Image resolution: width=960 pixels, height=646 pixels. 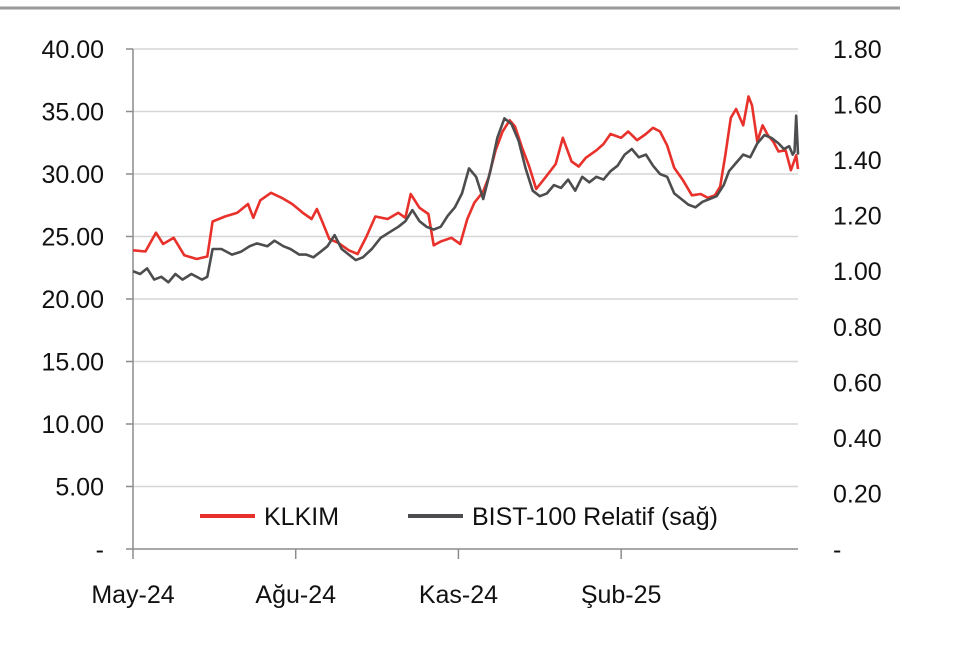 I want to click on right-tick-label: 1.40, so click(x=857, y=161).